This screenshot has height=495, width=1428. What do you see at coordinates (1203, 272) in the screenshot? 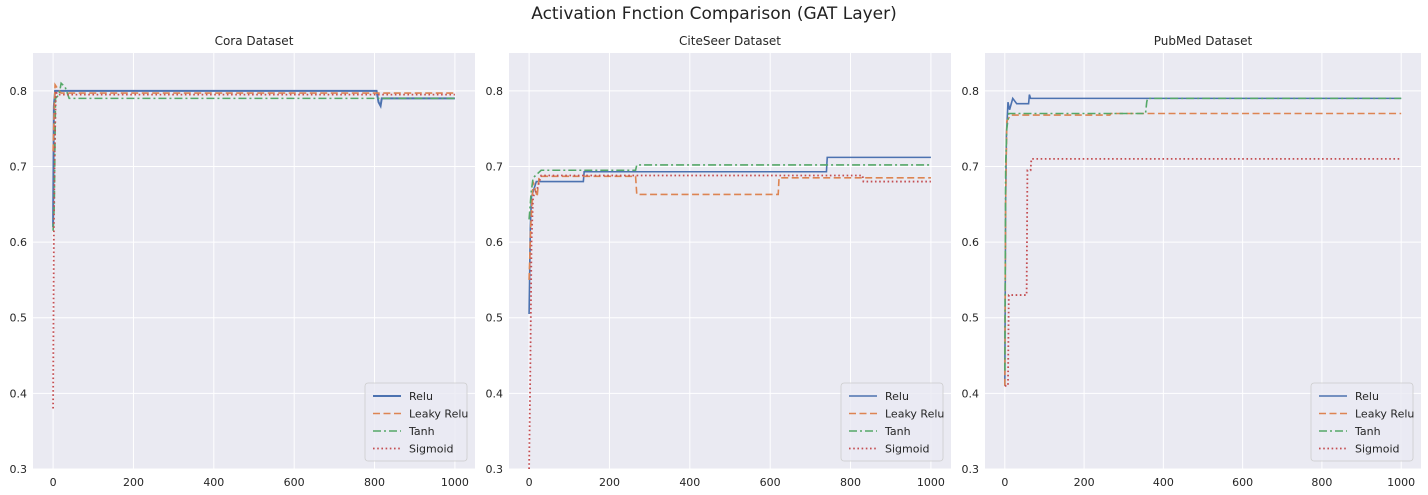
I see `series-line-sigmoid` at bounding box center [1203, 272].